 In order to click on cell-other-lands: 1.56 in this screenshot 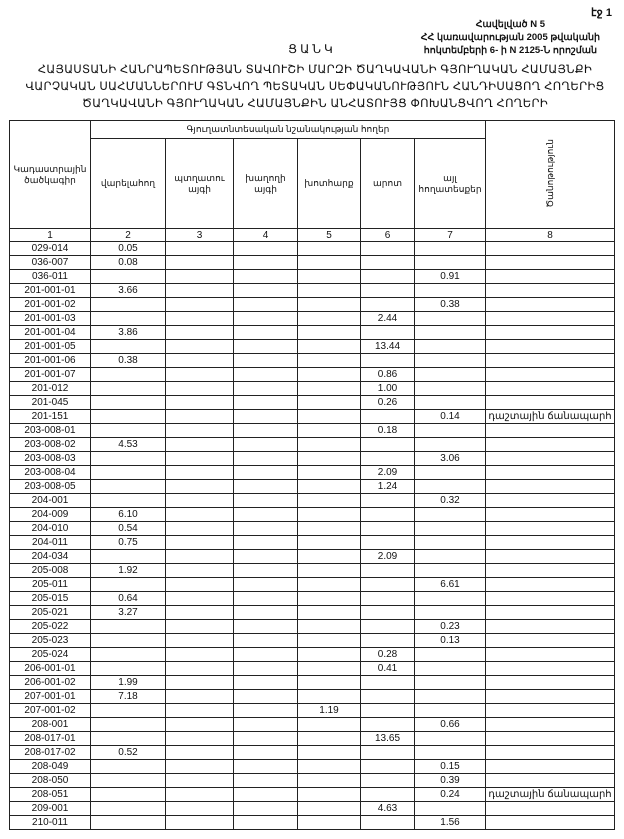, I will do `click(450, 822)`.